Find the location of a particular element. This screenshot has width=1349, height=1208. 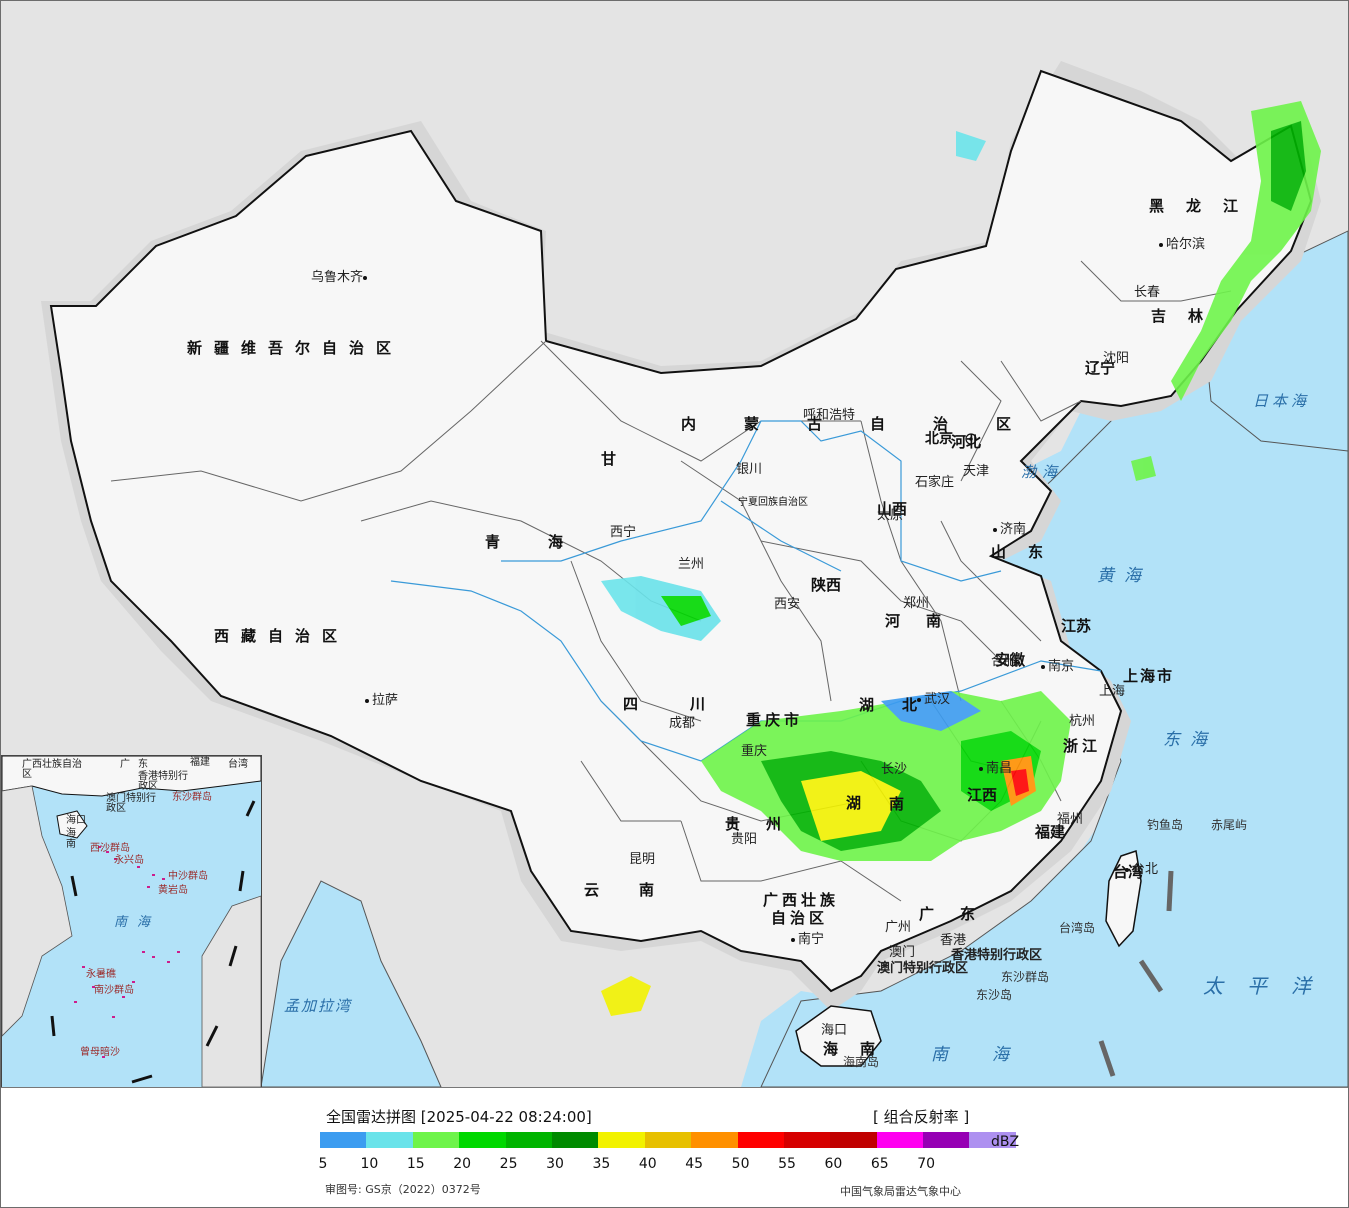

legend-review-number: 审图号: GS京（2022）0372号 is located at coordinates (403, 1189).